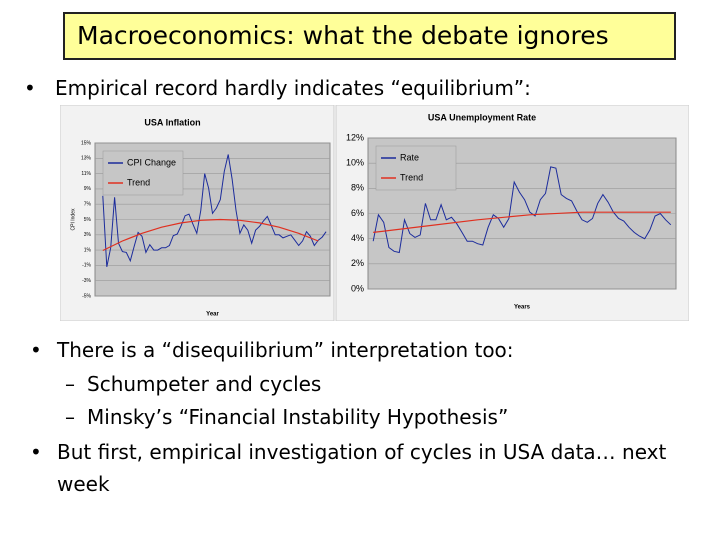  I want to click on y-tick-label: -5%, so click(86, 296).